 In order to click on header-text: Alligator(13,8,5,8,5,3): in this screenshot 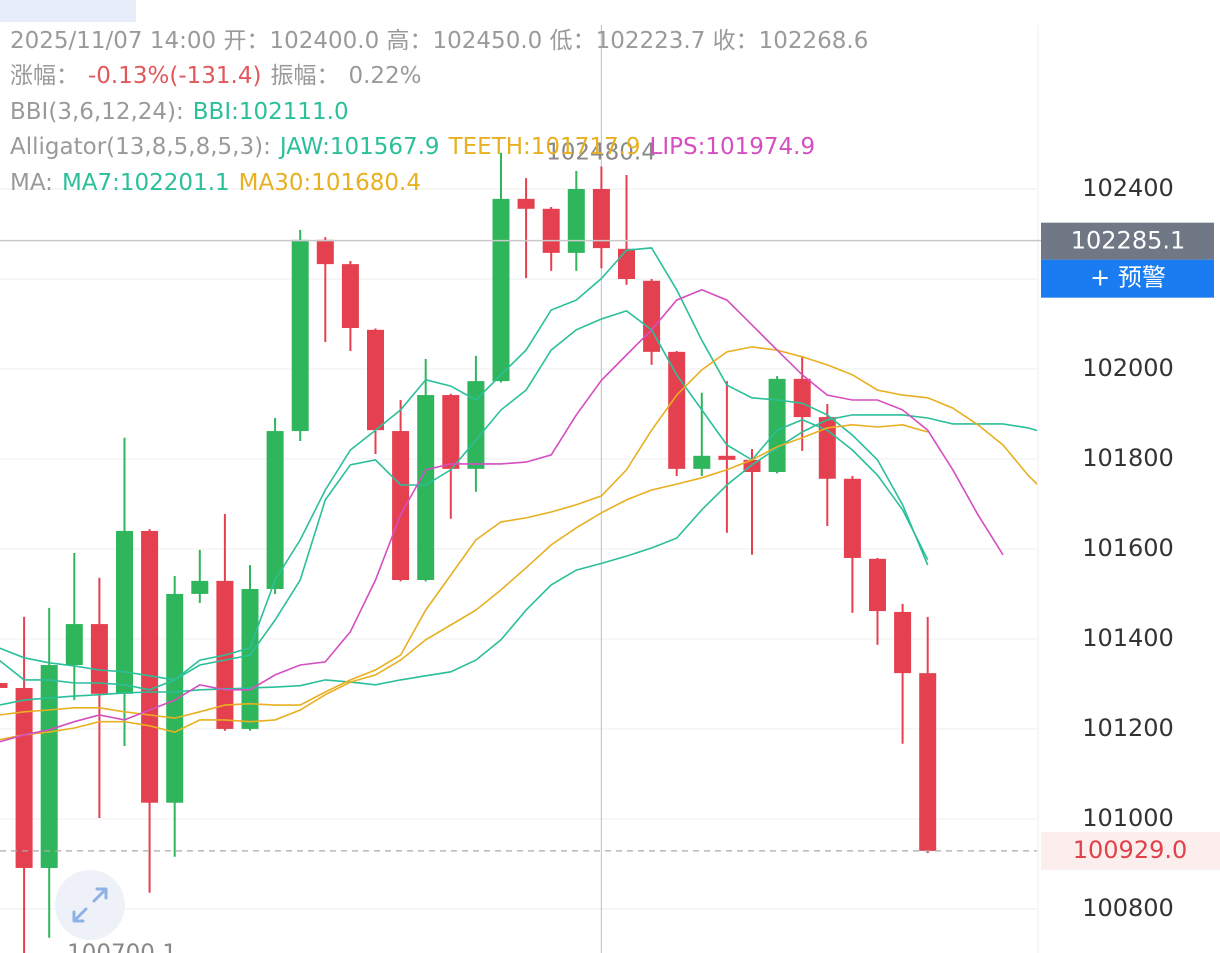, I will do `click(140, 147)`.